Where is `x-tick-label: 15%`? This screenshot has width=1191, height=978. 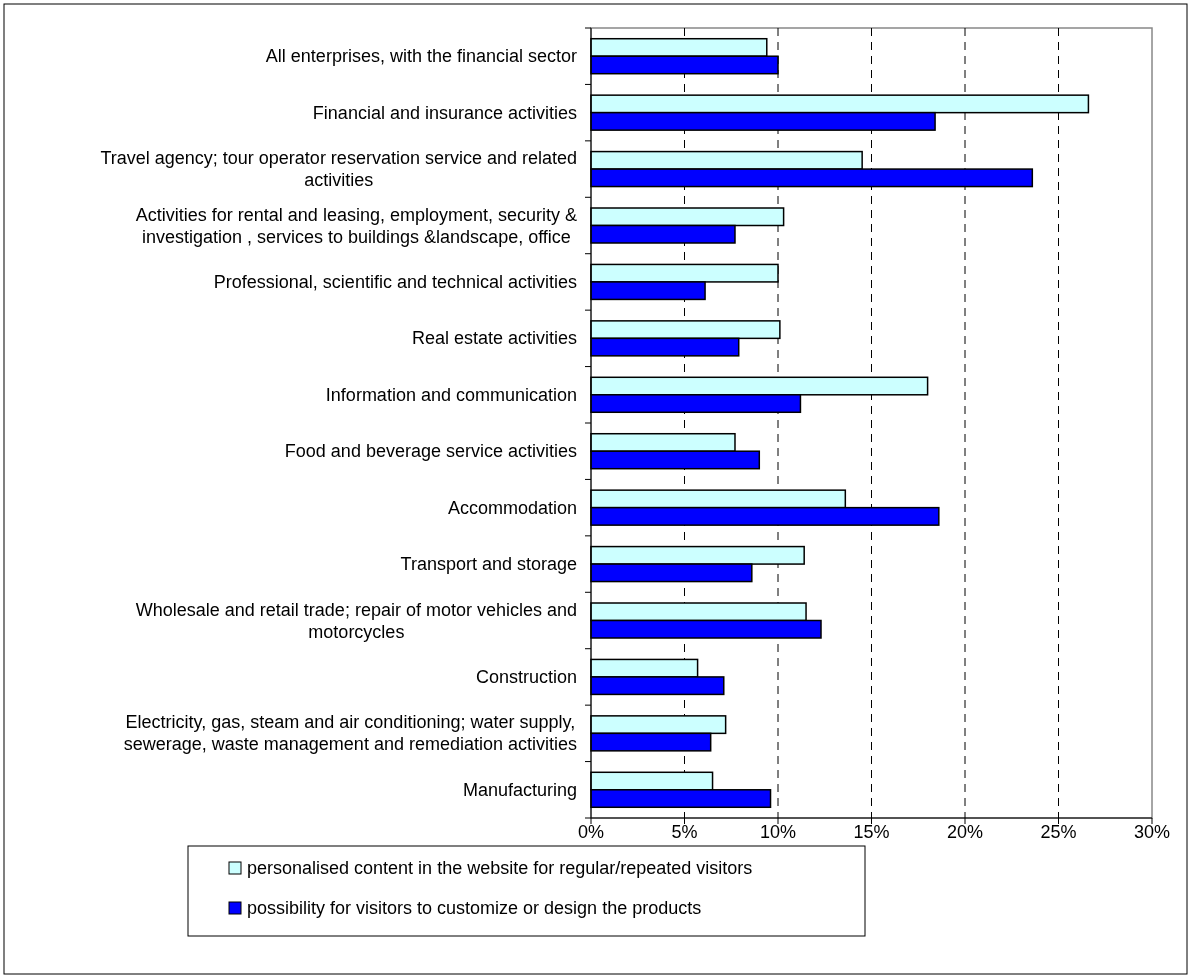 x-tick-label: 15% is located at coordinates (871, 832).